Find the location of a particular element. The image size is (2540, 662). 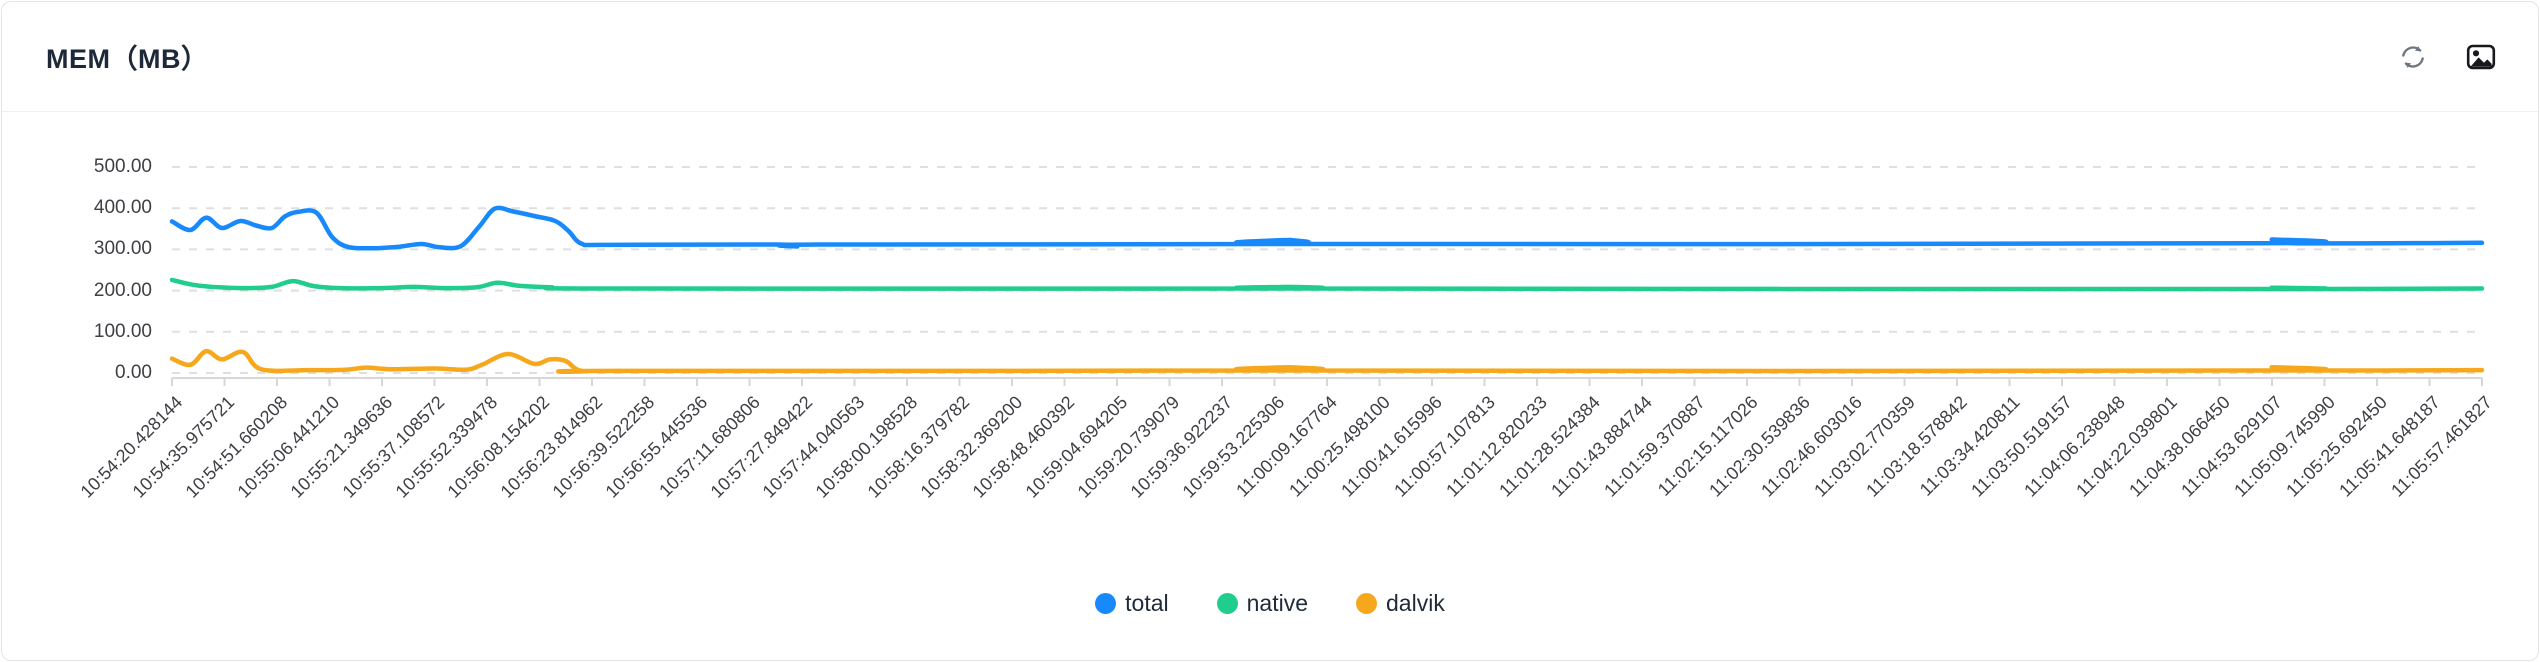

legend-item-native: native is located at coordinates (1262, 603).